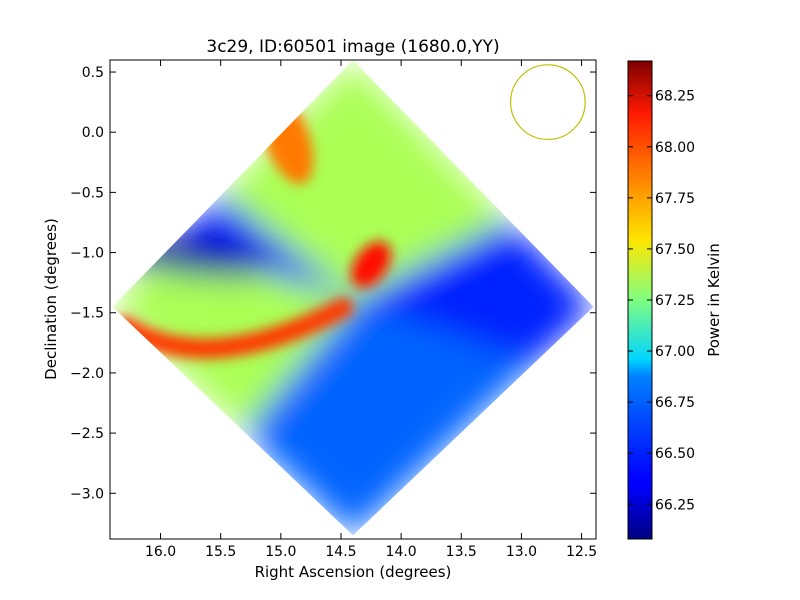 The image size is (800, 600). I want to click on beam-circle, so click(547, 102).